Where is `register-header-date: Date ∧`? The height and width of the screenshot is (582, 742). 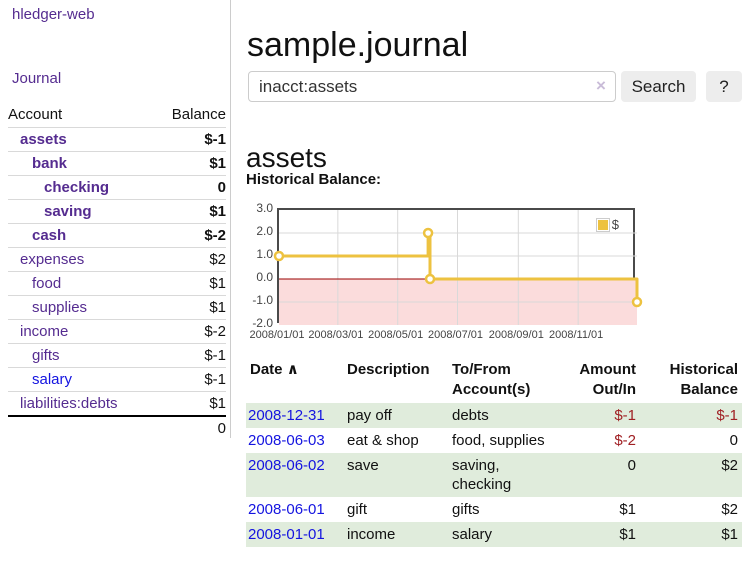
register-header-date: Date ∧ is located at coordinates (274, 369).